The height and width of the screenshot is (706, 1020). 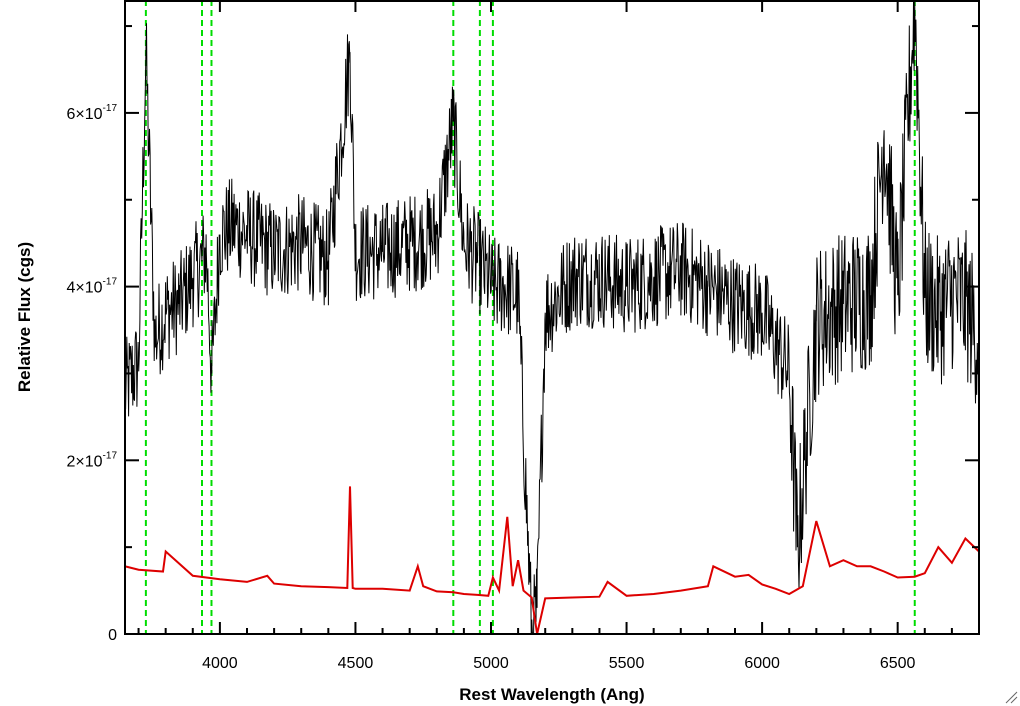 What do you see at coordinates (92, 460) in the screenshot?
I see `y-tick-label-1: 2×10⁻¹⁷` at bounding box center [92, 460].